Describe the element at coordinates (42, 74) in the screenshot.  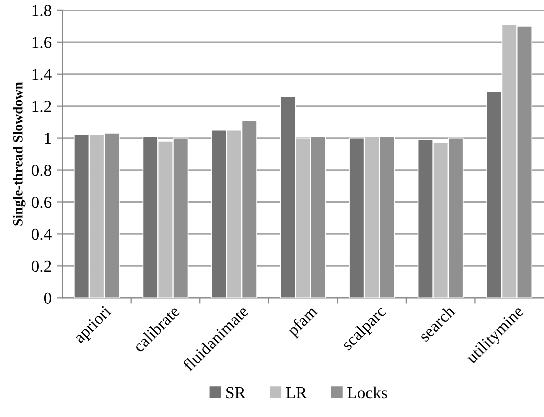
I see `y-tick-label: 1.4` at that location.